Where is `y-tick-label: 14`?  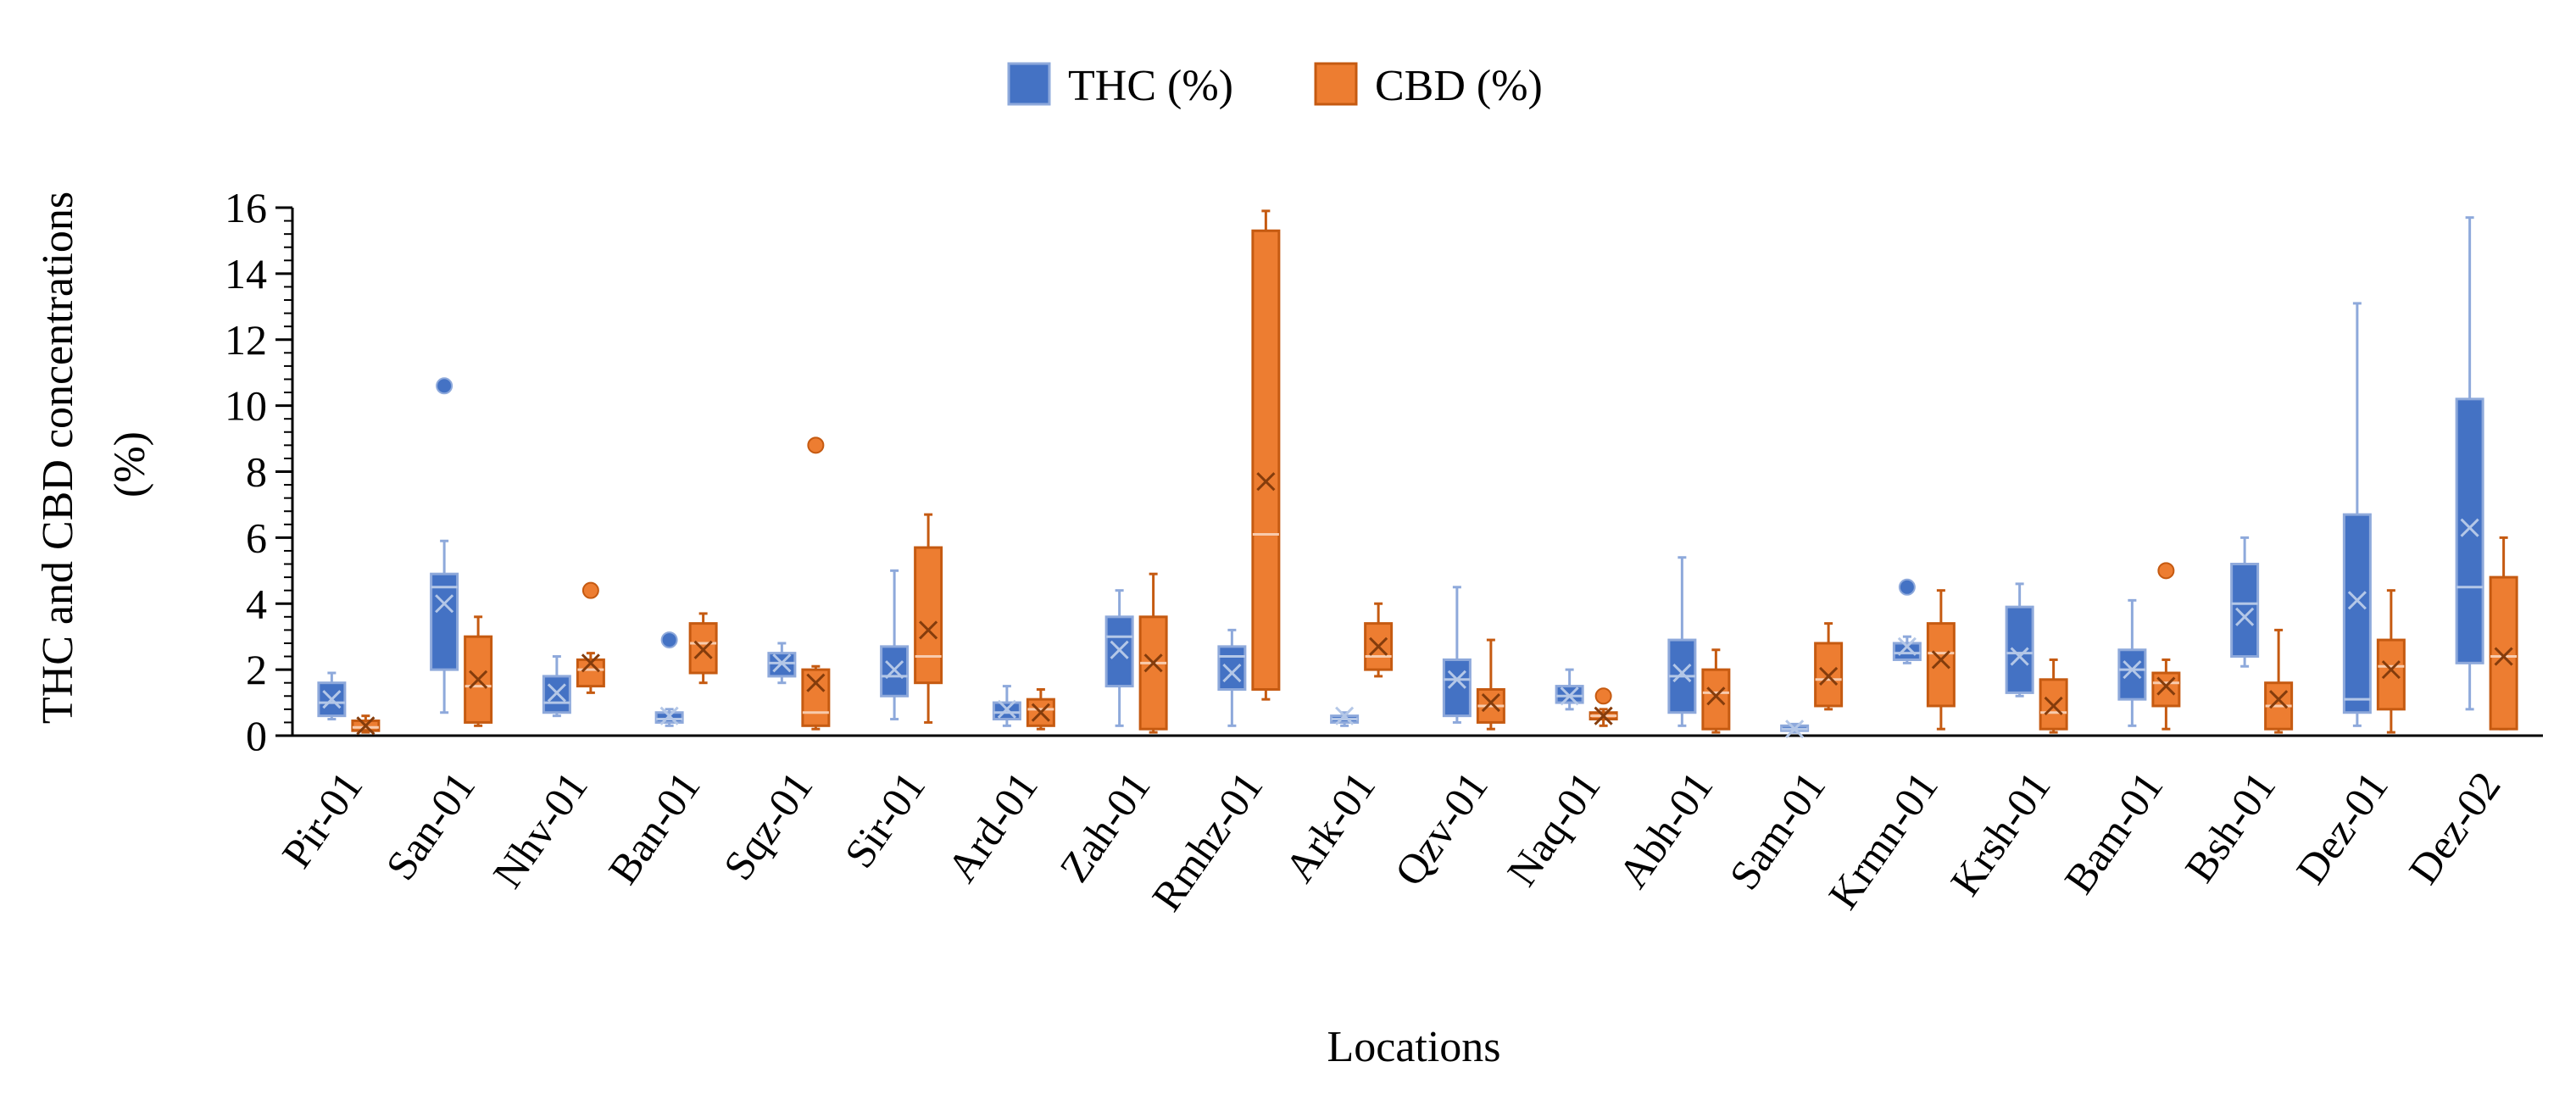
y-tick-label: 14 is located at coordinates (246, 273).